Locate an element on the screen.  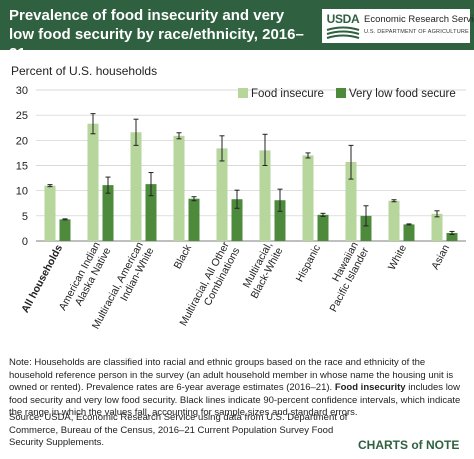
y-tick-label: 25 is located at coordinates (22, 116).